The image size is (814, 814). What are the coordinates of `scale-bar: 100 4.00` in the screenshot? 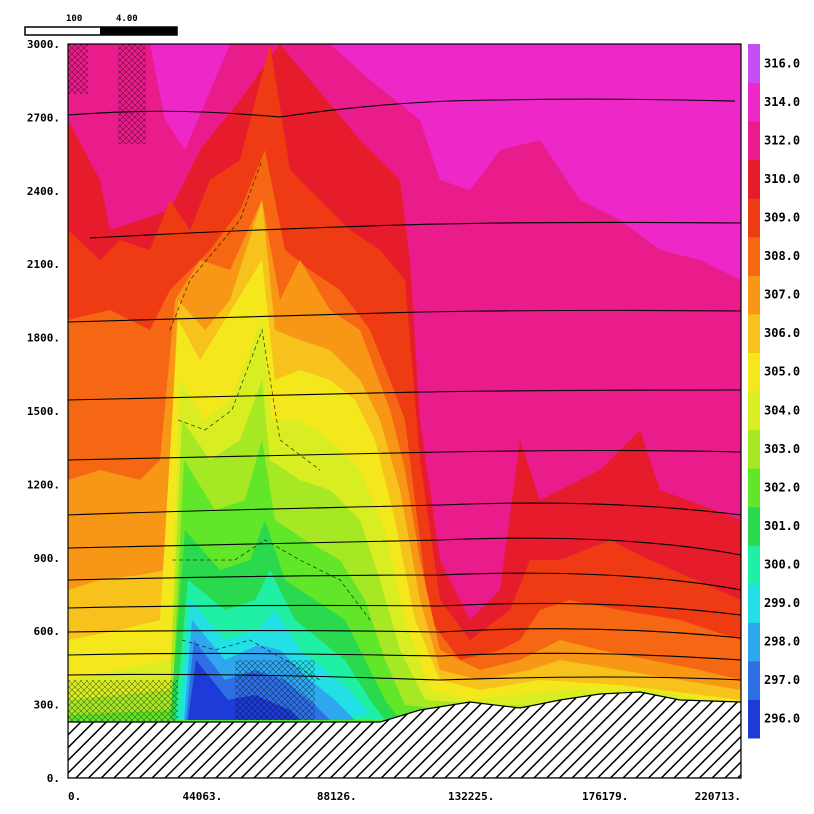 It's located at (101, 25).